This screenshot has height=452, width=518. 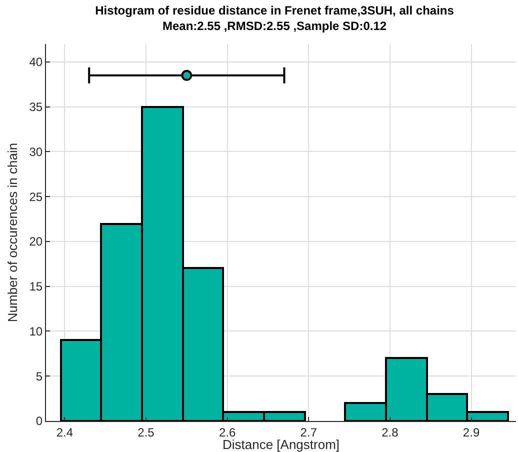 I want to click on y-tick-label: 25, so click(x=36, y=197).